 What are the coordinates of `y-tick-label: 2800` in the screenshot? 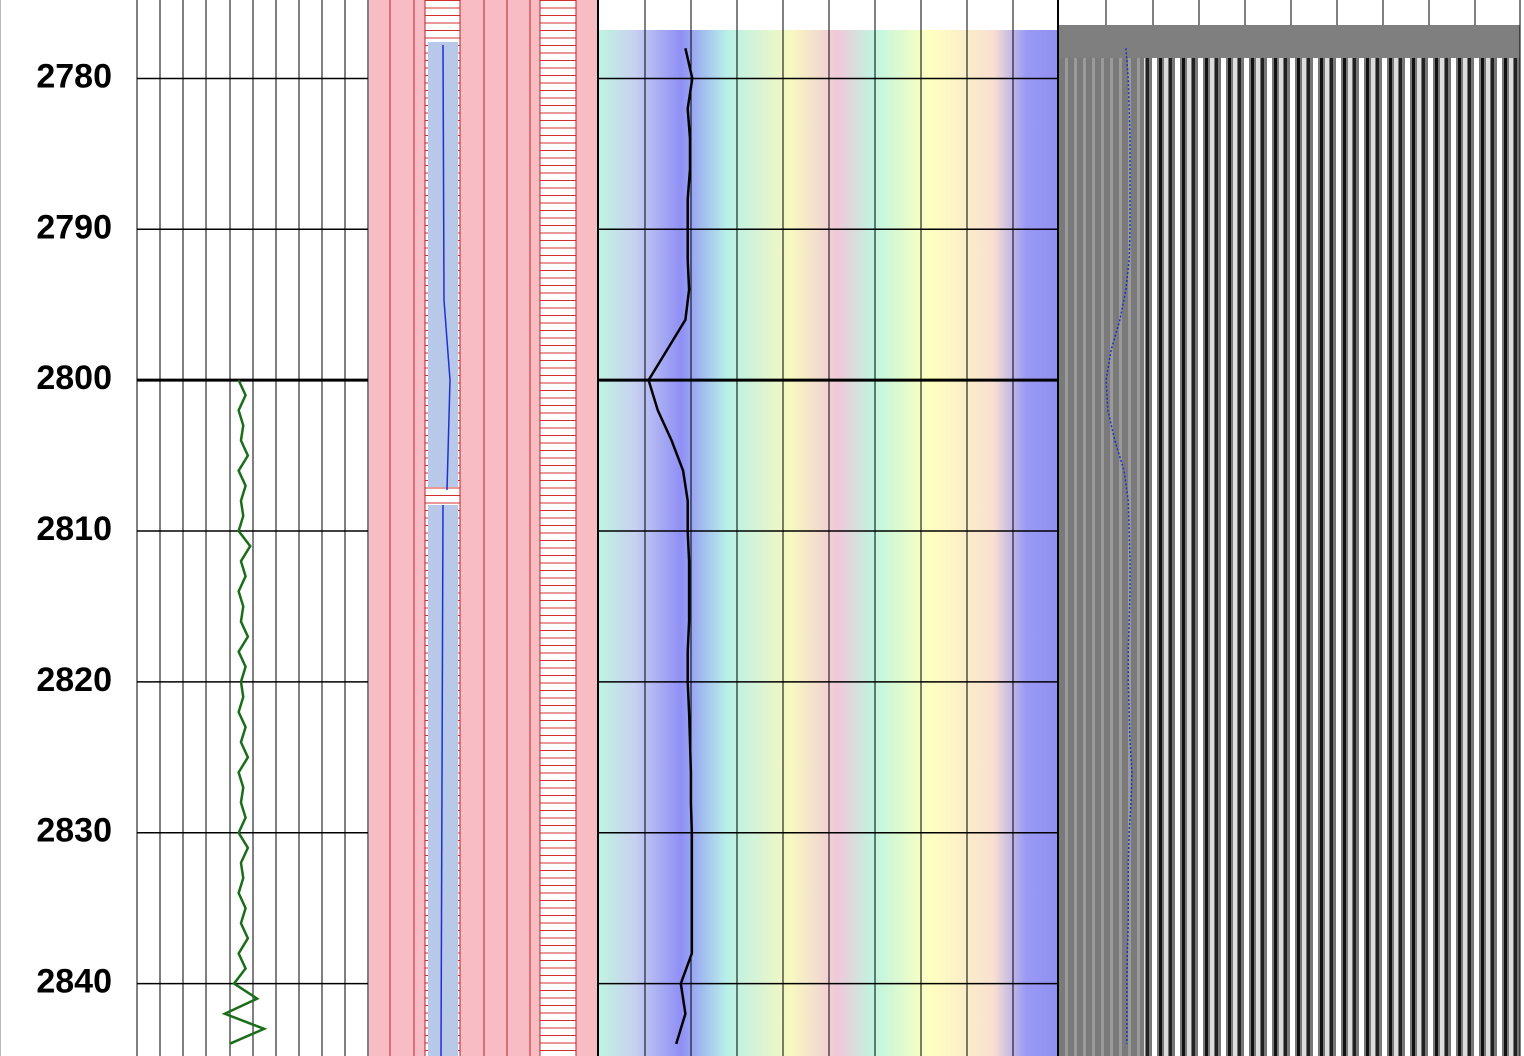 It's located at (74, 378).